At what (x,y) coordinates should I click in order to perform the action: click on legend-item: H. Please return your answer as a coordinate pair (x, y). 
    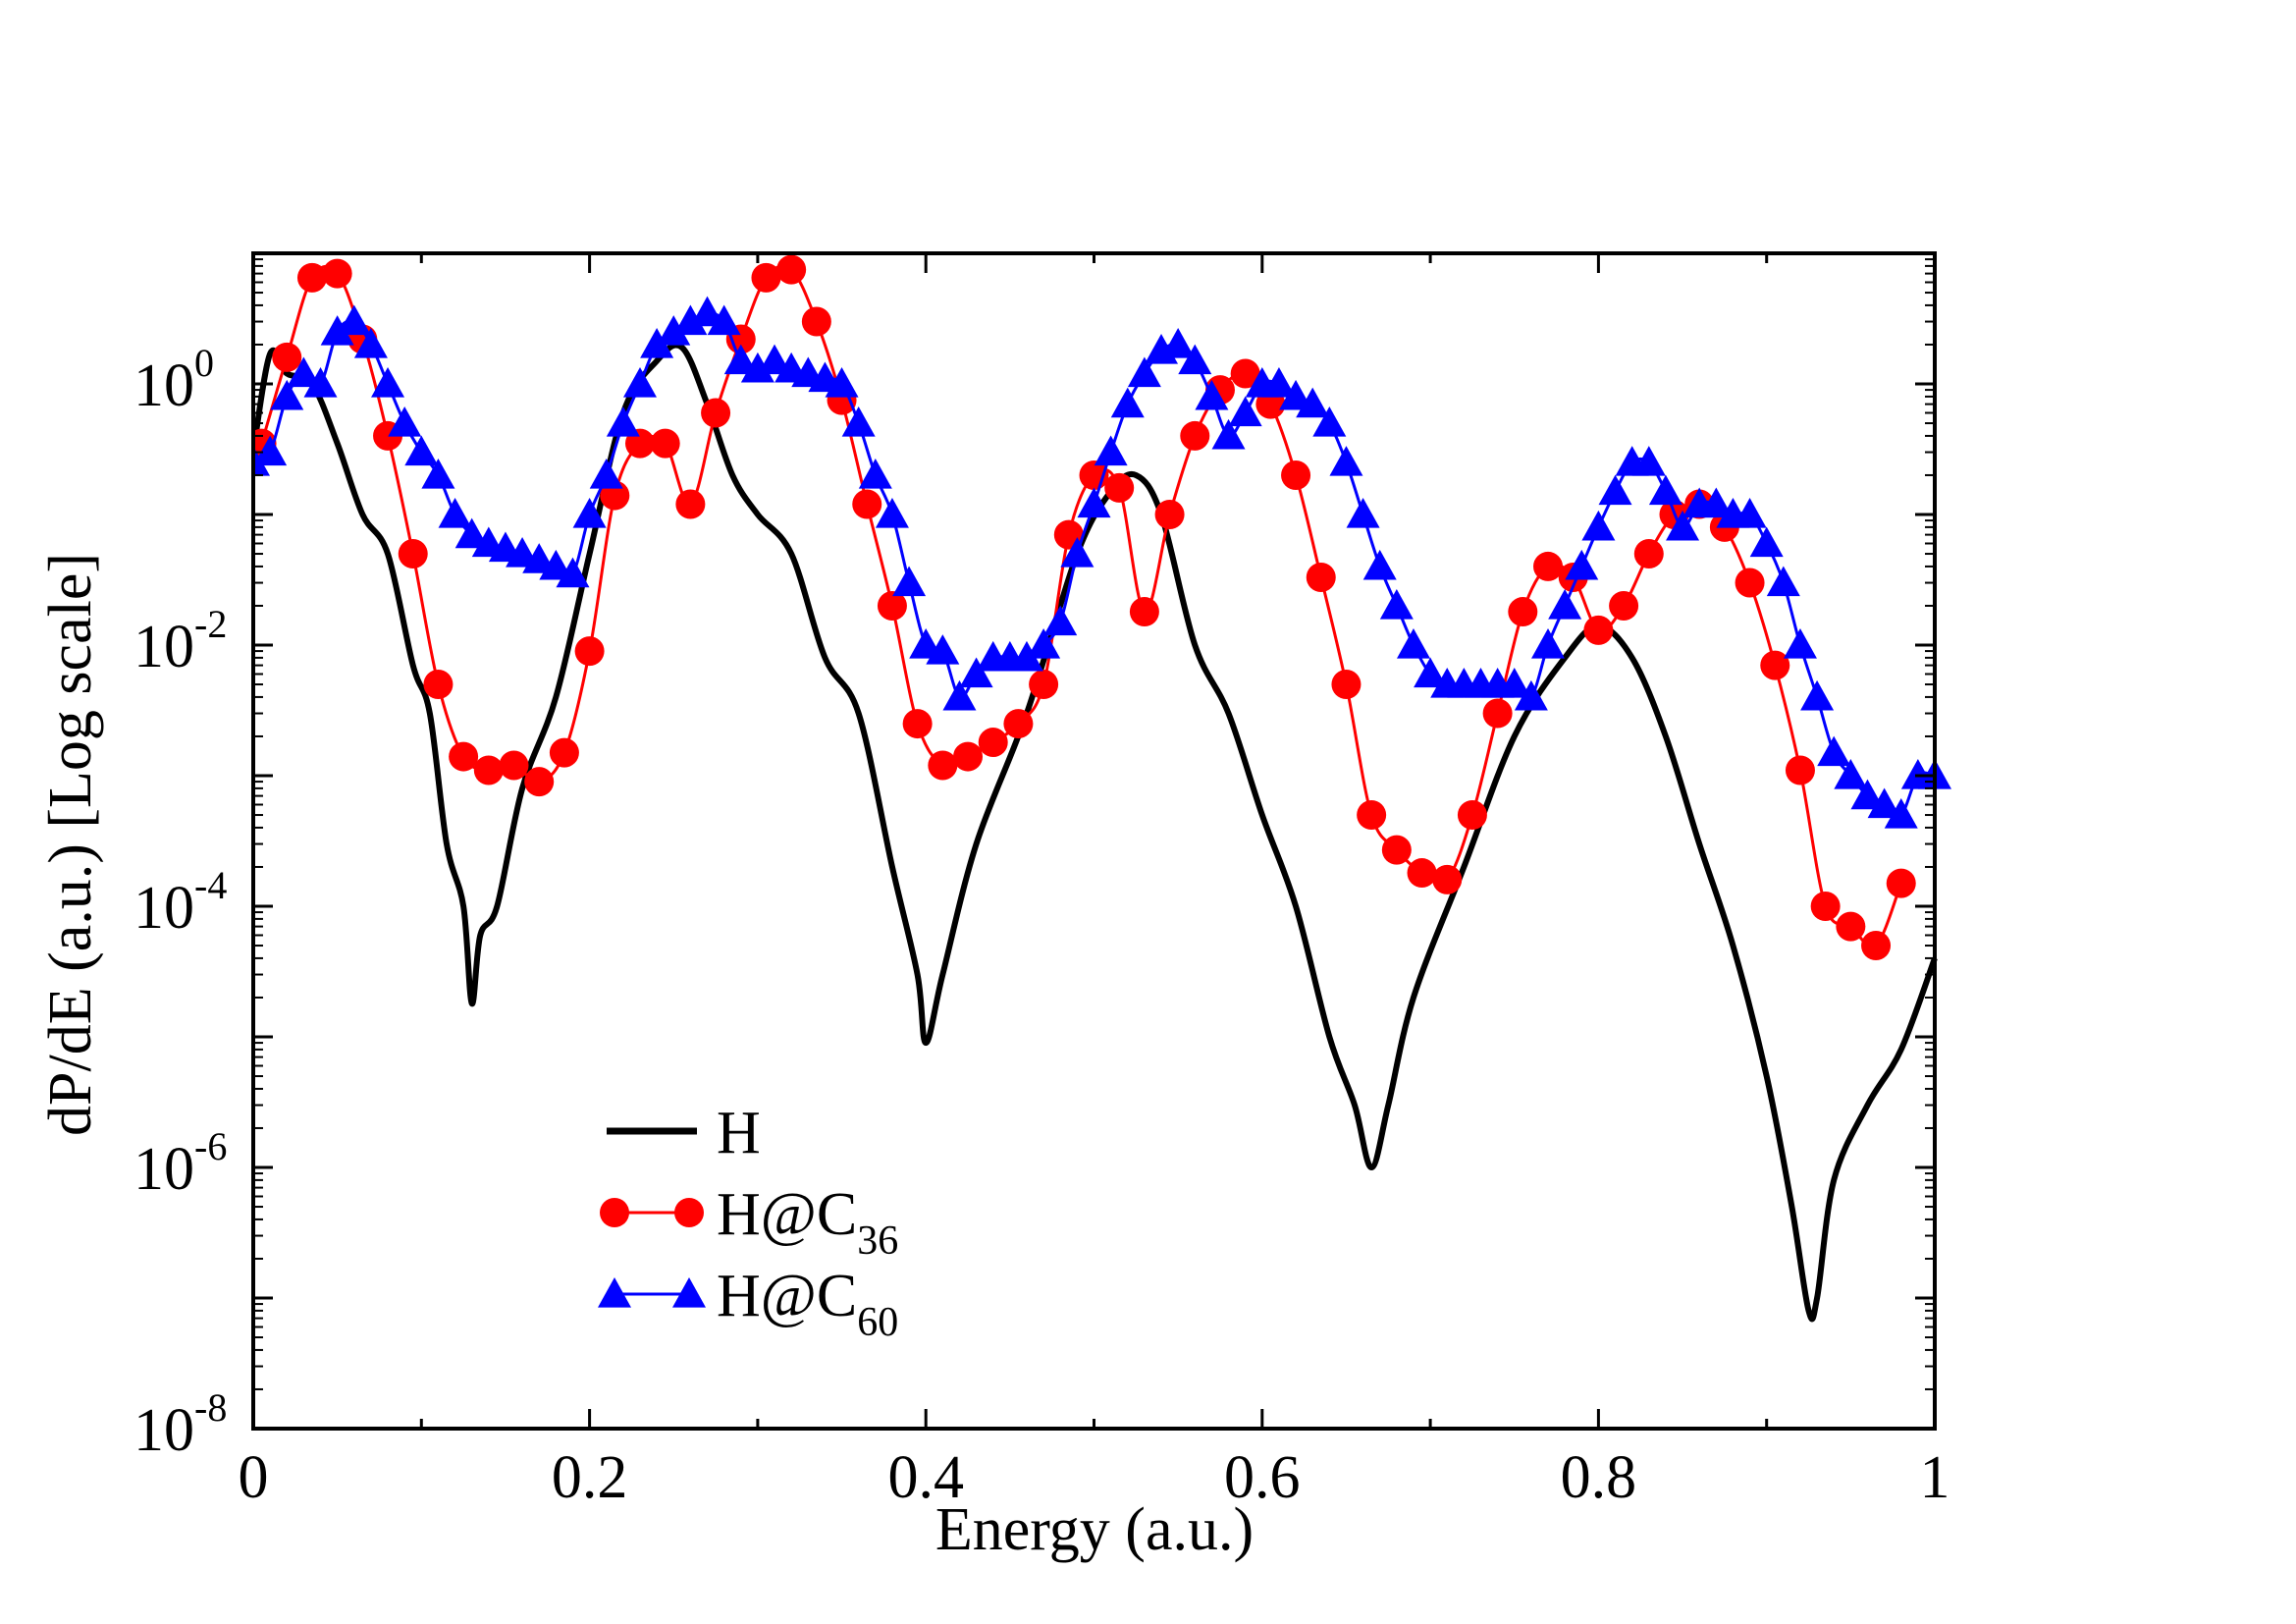
    Looking at the image, I should click on (684, 1133).